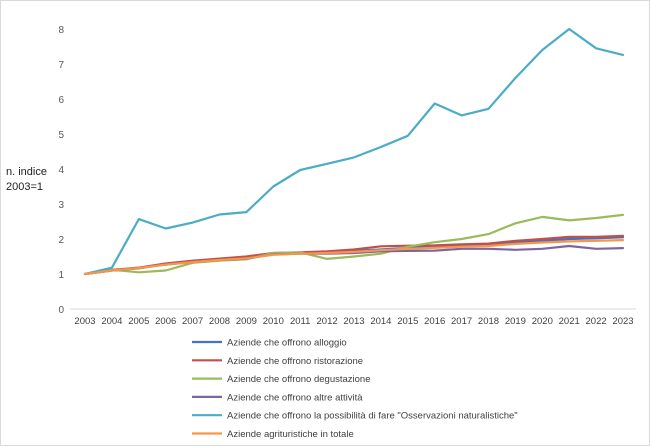 Image resolution: width=650 pixels, height=446 pixels. What do you see at coordinates (138, 321) in the screenshot?
I see `x-tick-label: 2005` at bounding box center [138, 321].